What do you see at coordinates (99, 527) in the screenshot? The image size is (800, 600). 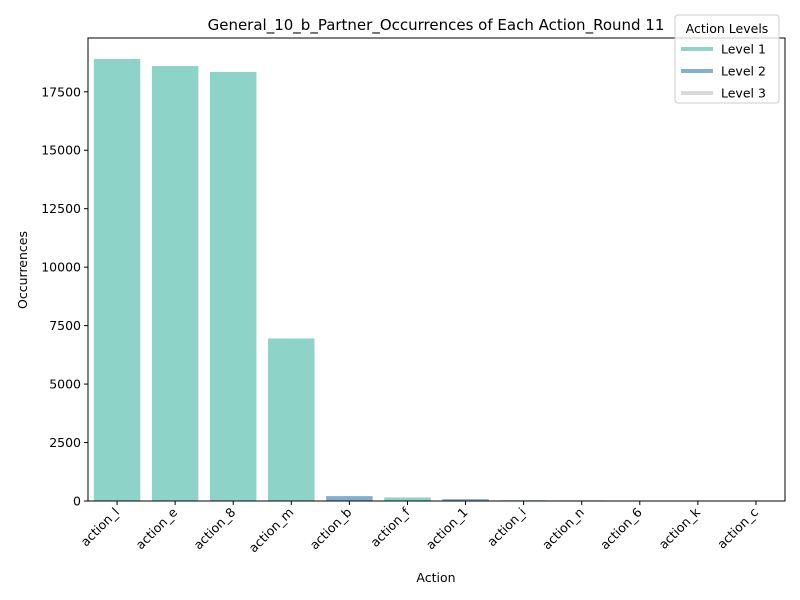 I see `x-tick-label-action_l: action_l` at bounding box center [99, 527].